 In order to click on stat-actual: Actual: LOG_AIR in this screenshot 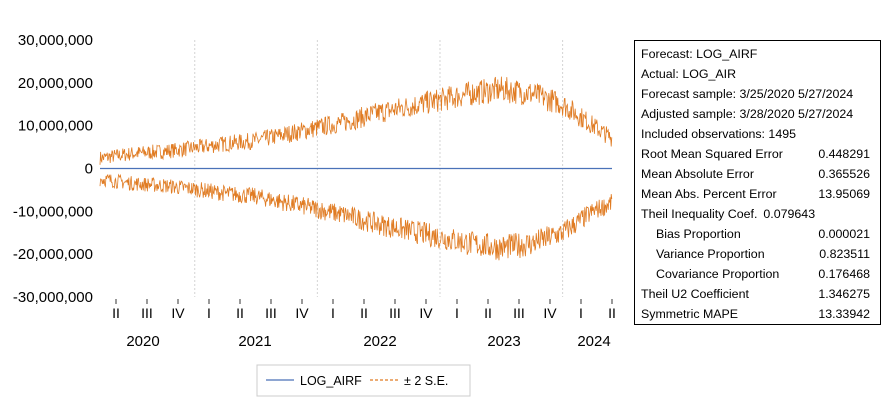, I will do `click(689, 74)`.